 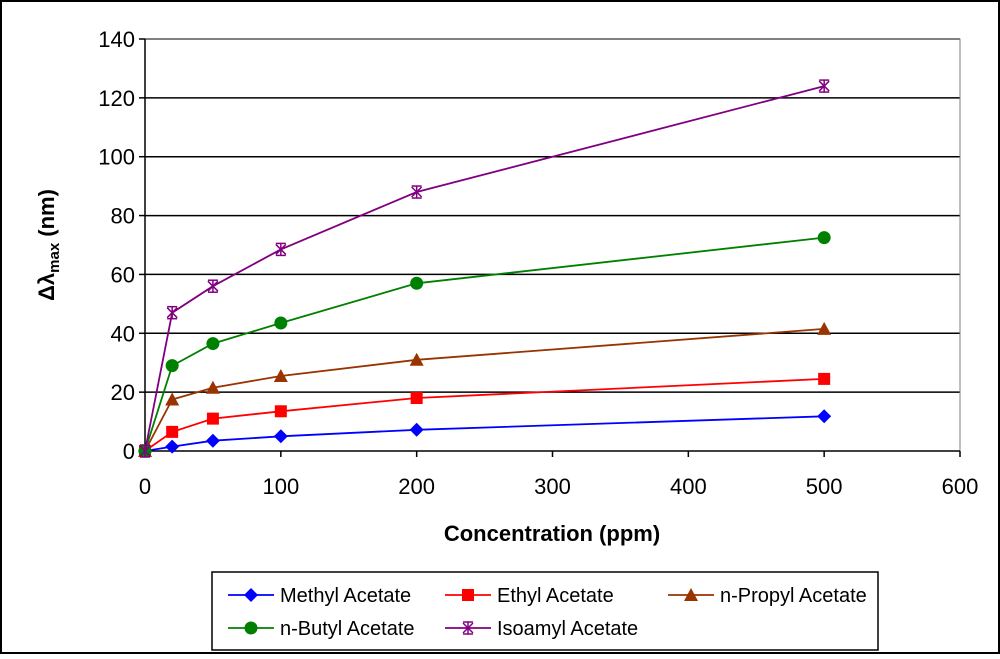 I want to click on y-tick-label: 80, so click(x=123, y=216).